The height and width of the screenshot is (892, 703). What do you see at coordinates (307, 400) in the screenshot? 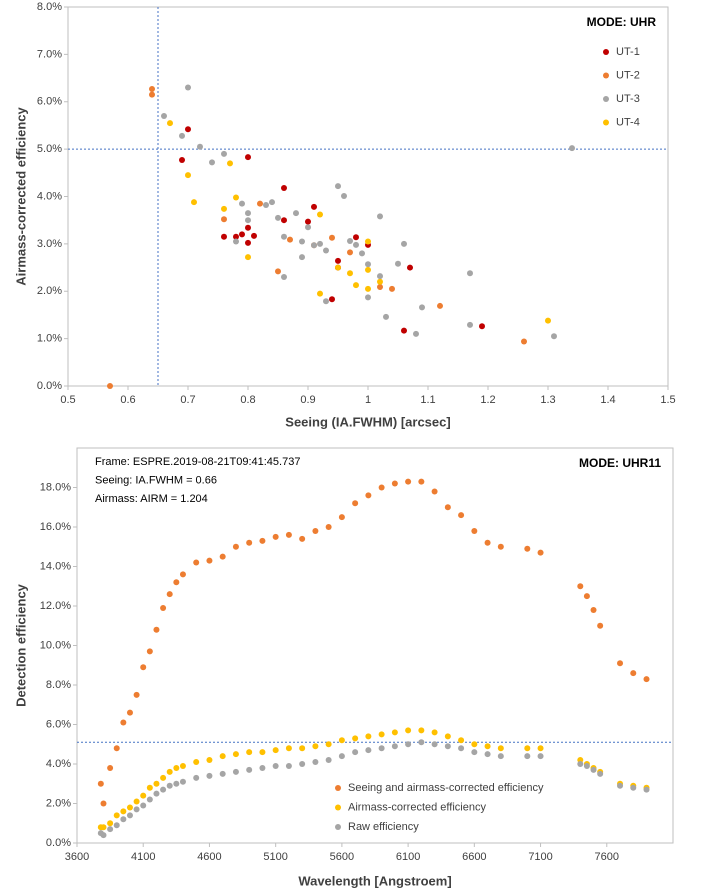
I see `x-tick-label: 0.9` at bounding box center [307, 400].